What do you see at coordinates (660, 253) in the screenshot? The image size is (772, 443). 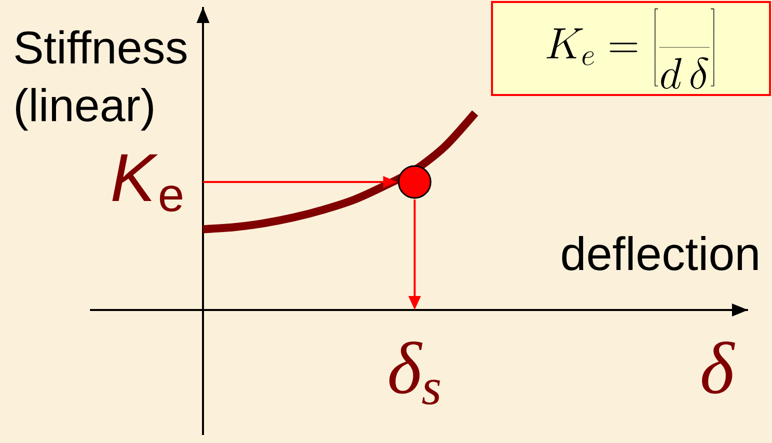 I see `x-axis-title: deflection` at bounding box center [660, 253].